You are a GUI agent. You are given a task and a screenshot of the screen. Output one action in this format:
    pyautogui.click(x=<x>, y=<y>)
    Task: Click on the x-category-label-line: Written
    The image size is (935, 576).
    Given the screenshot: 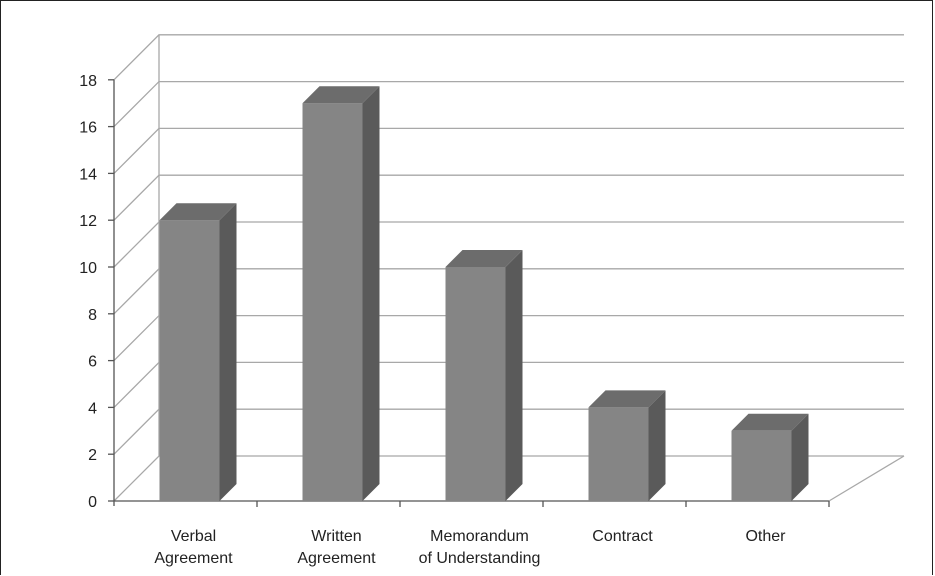 What is the action you would take?
    pyautogui.click(x=336, y=536)
    